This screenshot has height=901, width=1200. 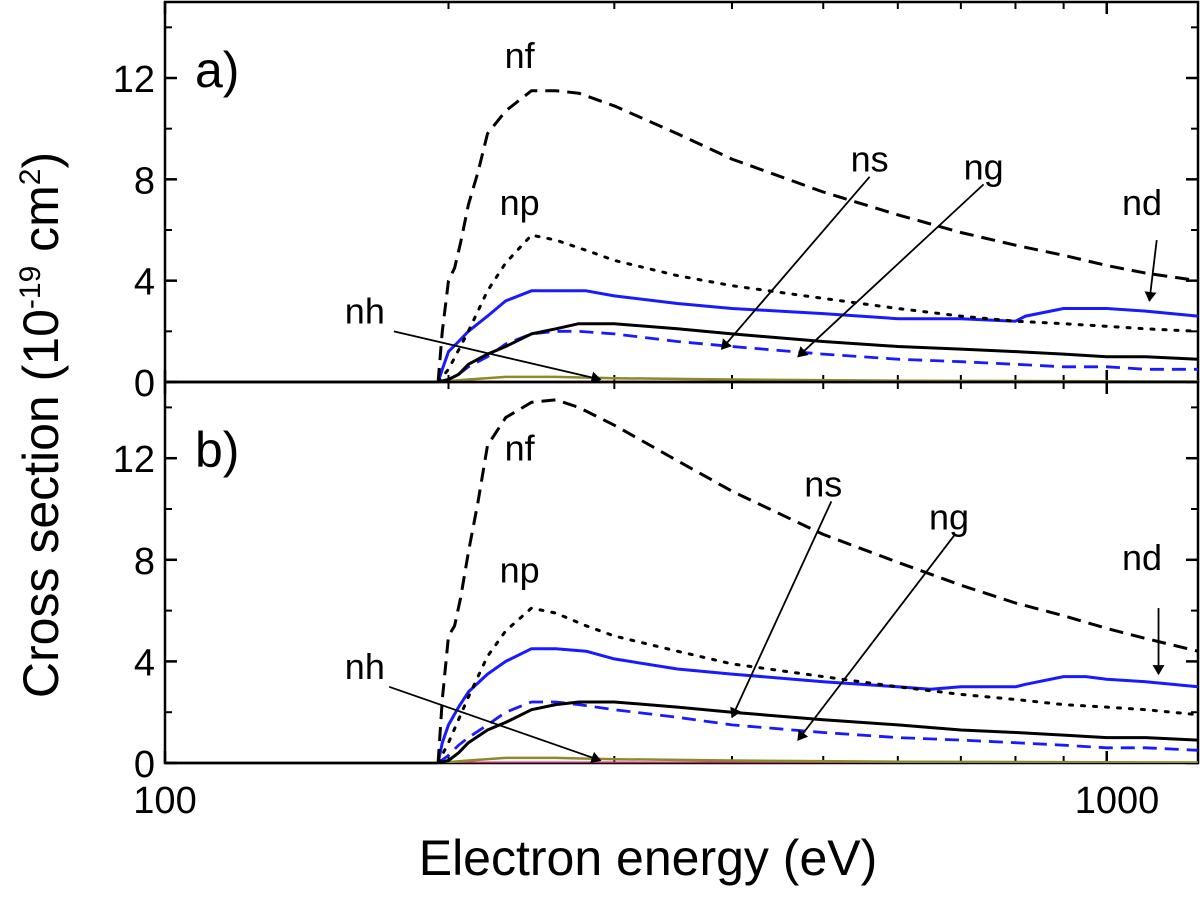 What do you see at coordinates (648, 858) in the screenshot?
I see `x-axis-title: Electron energy (eV)` at bounding box center [648, 858].